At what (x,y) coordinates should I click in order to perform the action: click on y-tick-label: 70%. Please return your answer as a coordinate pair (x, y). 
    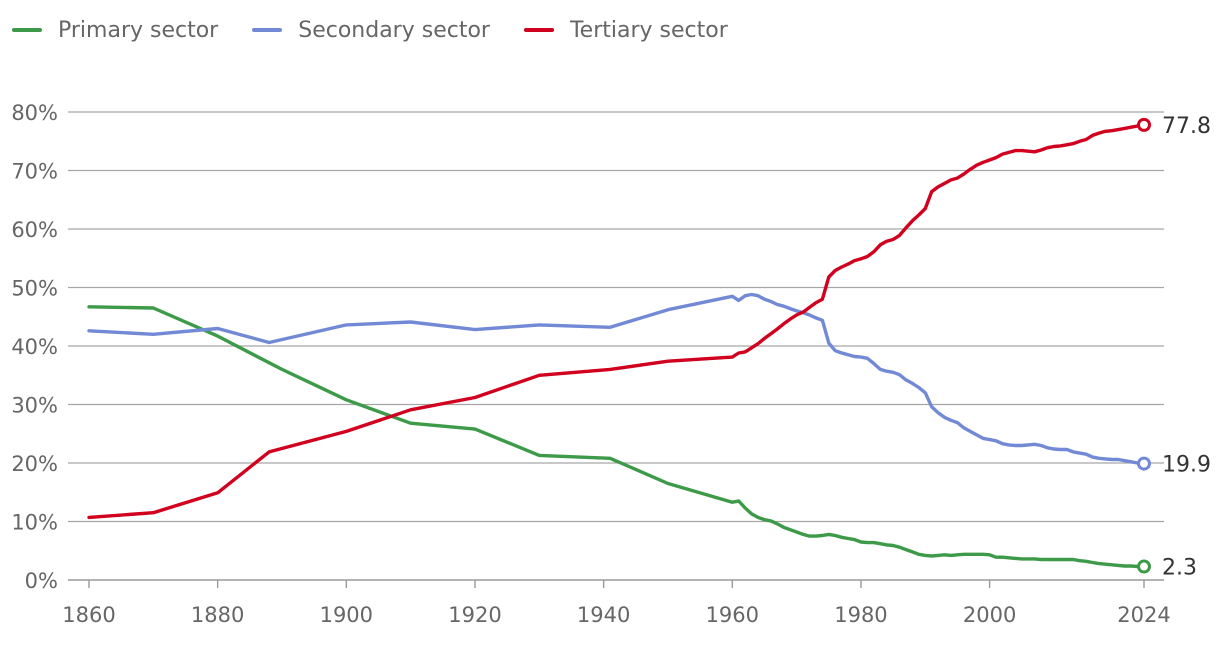
    Looking at the image, I should click on (34, 172).